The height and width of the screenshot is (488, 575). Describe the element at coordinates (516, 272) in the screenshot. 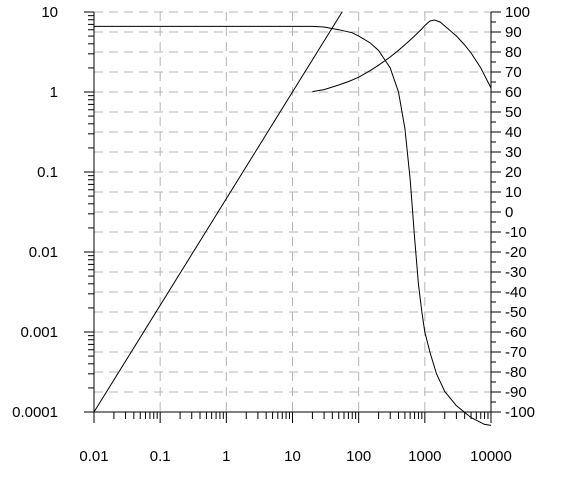

I see `y2-tick-label: -30` at that location.